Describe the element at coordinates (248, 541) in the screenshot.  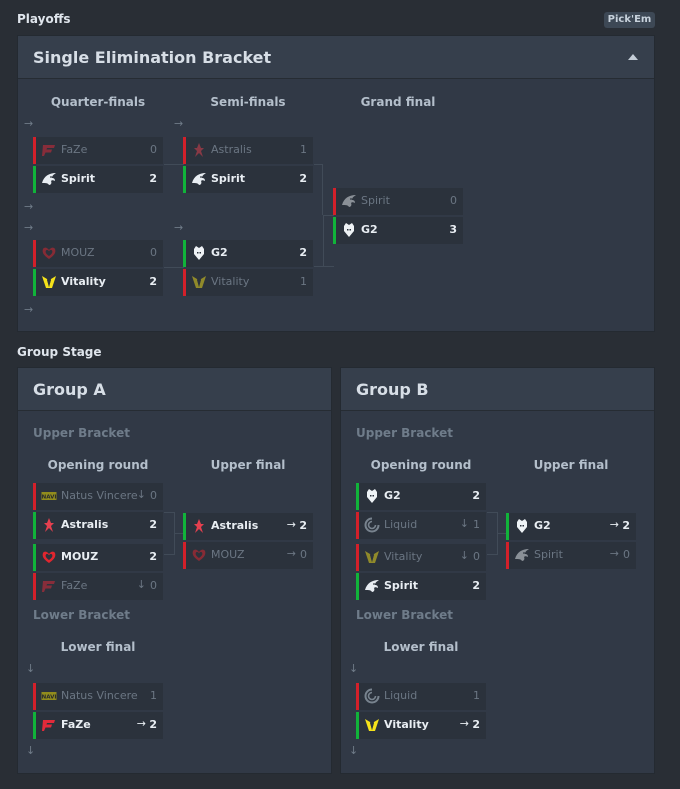
I see `match-card: Astralis → 2 MOUZ → 0` at that location.